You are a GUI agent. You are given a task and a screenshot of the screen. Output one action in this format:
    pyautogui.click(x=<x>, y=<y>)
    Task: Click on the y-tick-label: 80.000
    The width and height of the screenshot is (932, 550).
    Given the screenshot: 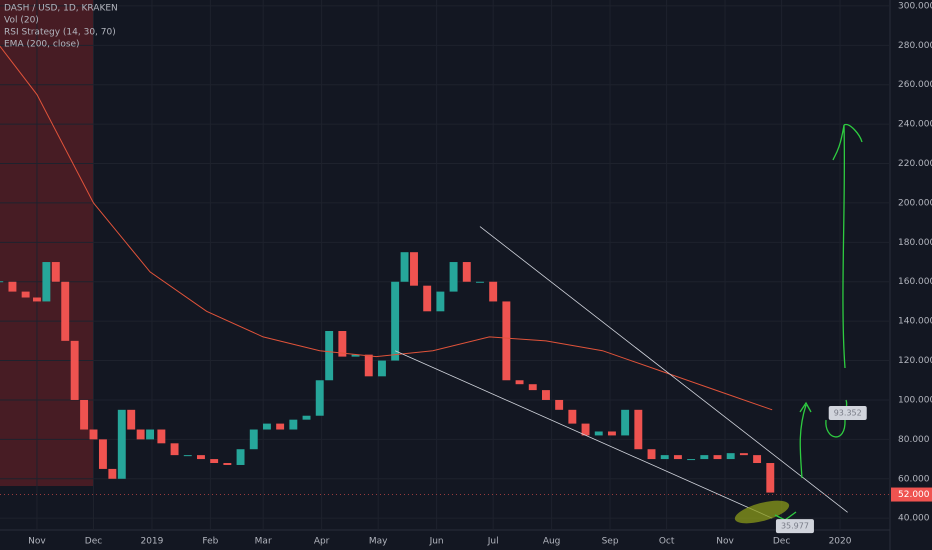 What is the action you would take?
    pyautogui.click(x=914, y=440)
    